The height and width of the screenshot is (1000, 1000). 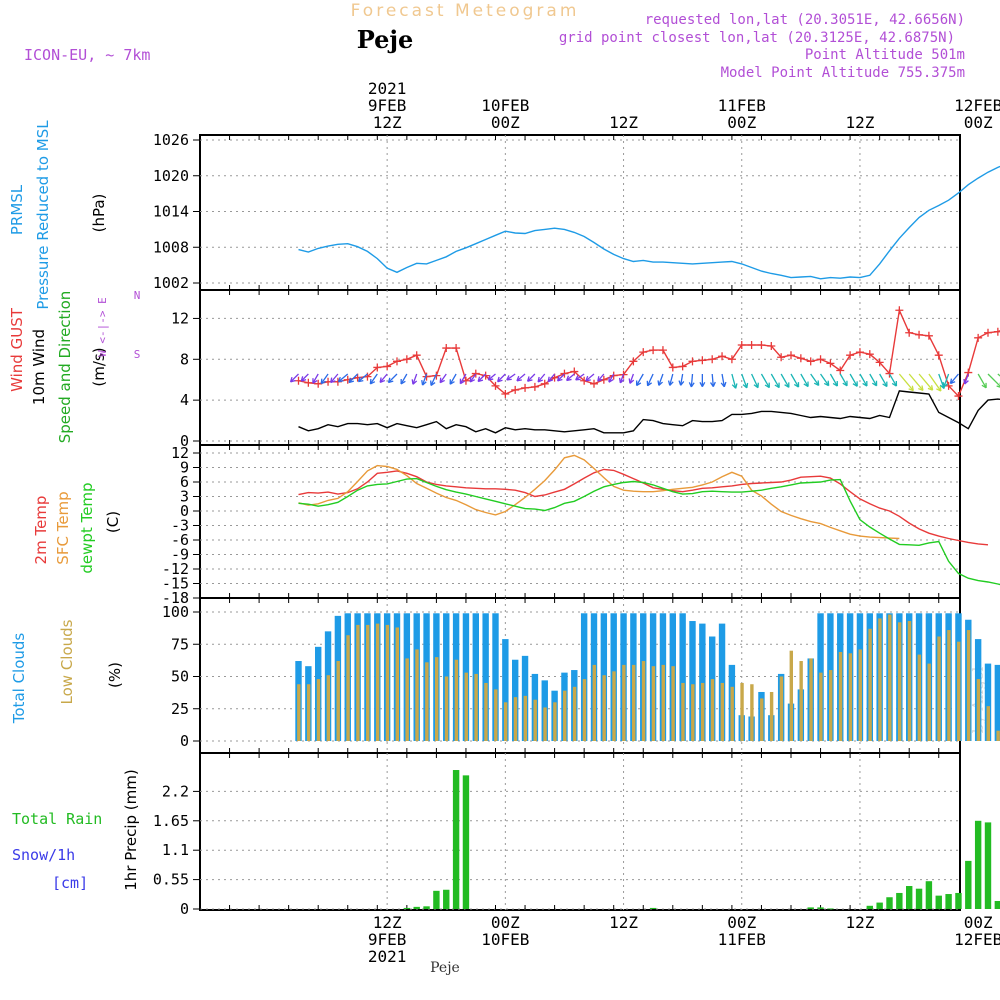 I want to click on y-tick-label-temperature: 12, so click(x=180, y=453).